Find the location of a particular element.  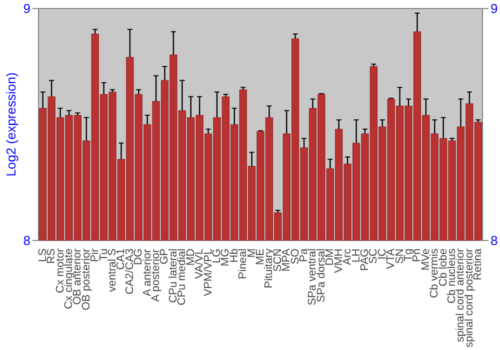

x-tick-label: OB posterior is located at coordinates (86, 279).